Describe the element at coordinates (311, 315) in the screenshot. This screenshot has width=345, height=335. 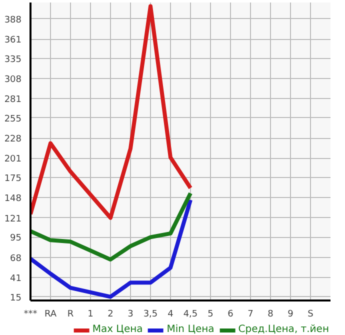
I see `x-tick-label: S` at that location.